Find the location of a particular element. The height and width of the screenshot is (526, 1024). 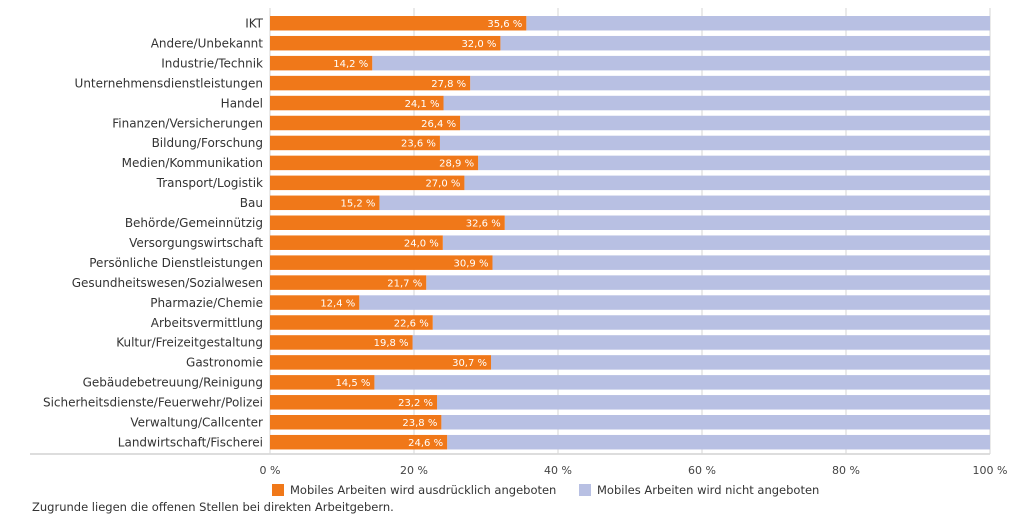

legend-swatch-offered is located at coordinates (278, 490).